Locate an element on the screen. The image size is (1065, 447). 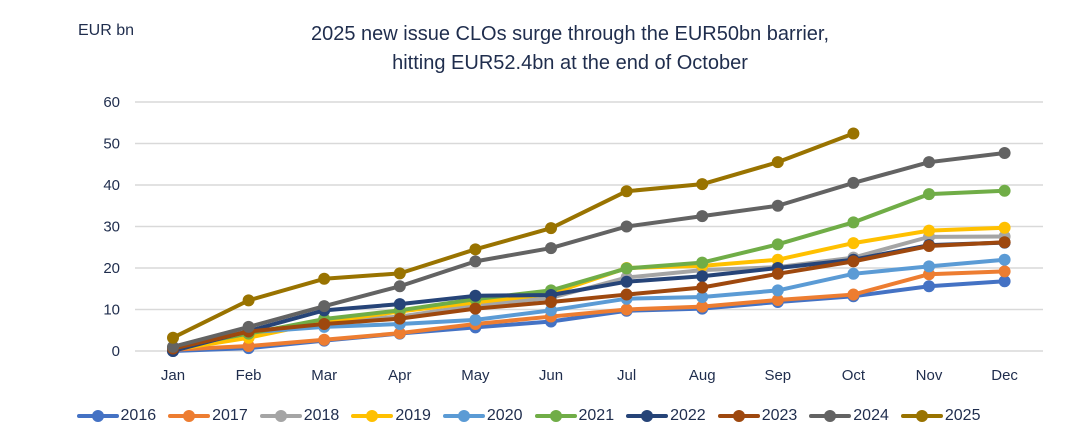
legend-label: 2017 is located at coordinates (230, 415).